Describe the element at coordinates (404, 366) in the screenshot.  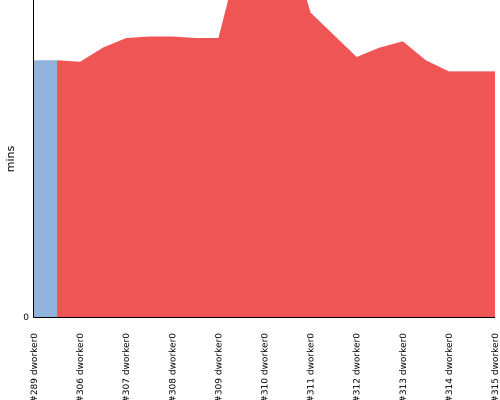
I see `x-tick-label: #313 dworker0` at that location.